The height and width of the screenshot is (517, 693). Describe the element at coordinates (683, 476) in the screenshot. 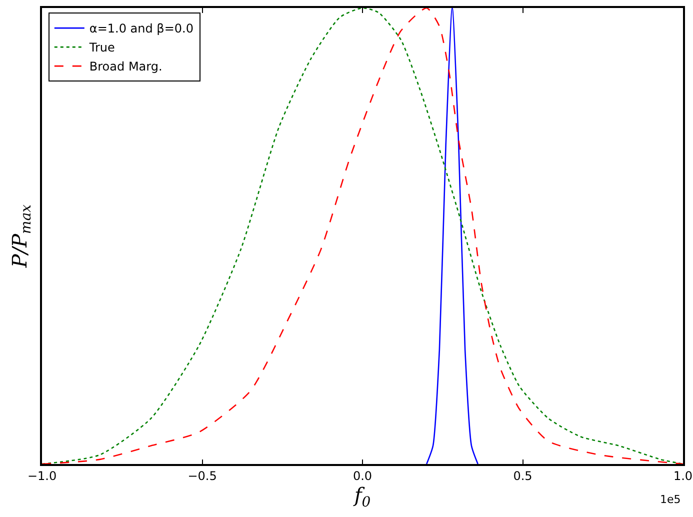

I see `x-tick-label: 1.0` at that location.